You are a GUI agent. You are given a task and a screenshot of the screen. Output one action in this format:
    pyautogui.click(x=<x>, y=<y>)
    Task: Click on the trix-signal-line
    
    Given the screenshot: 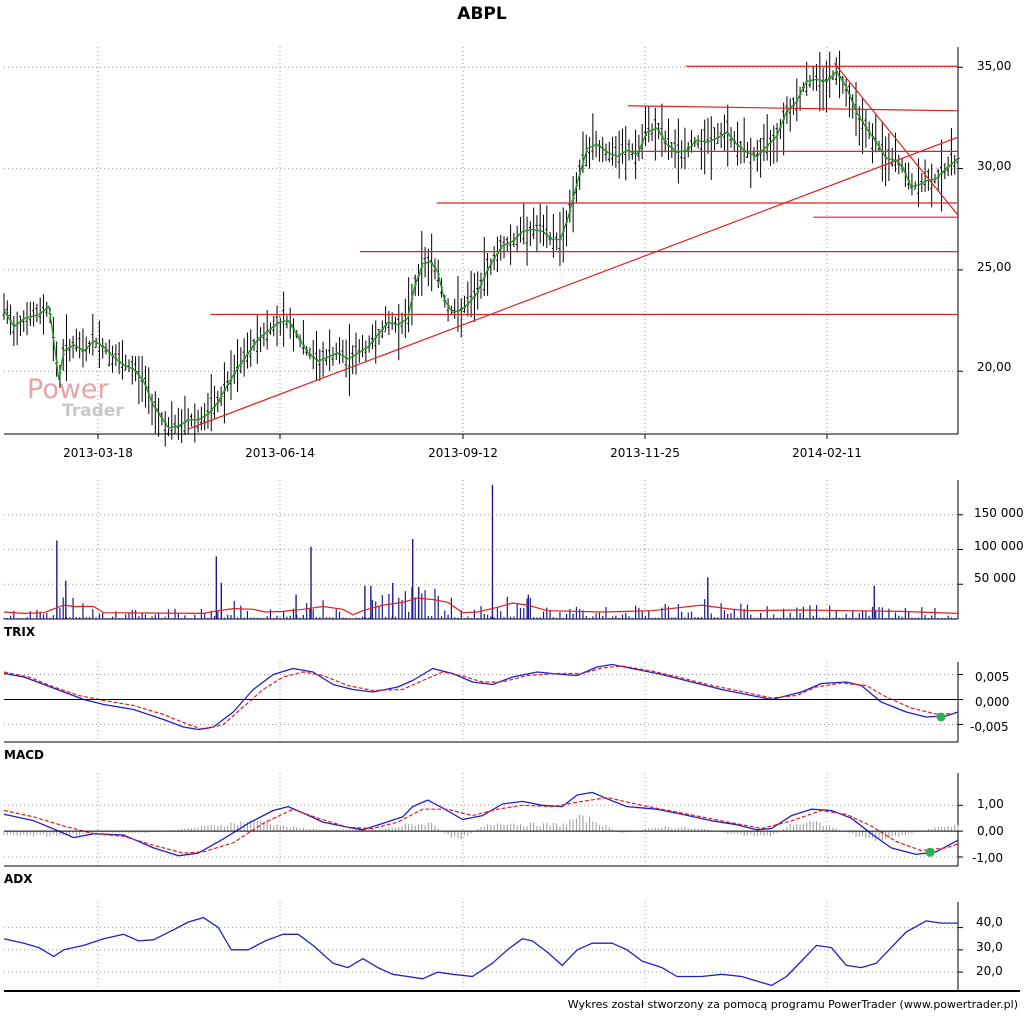 What is the action you would take?
    pyautogui.click(x=481, y=698)
    